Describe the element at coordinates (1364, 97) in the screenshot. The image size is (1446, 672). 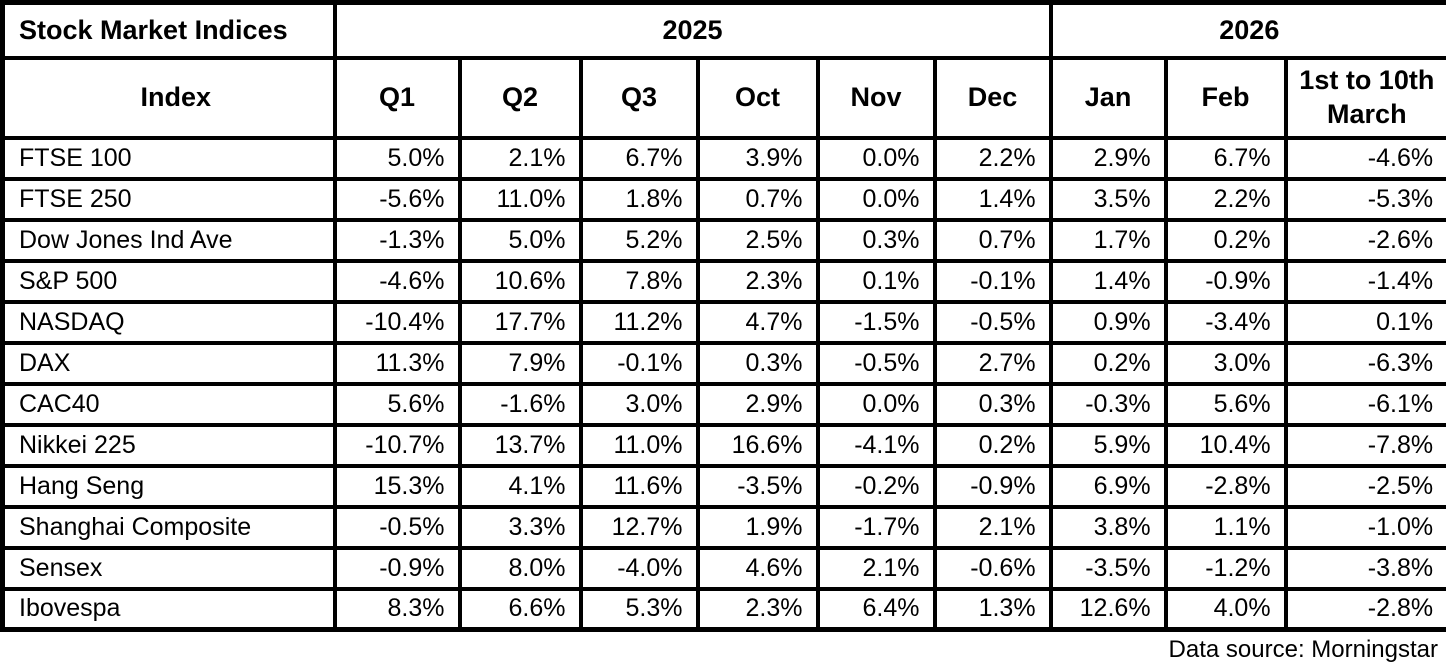
I see `col-header-march: 1st to 10th March` at that location.